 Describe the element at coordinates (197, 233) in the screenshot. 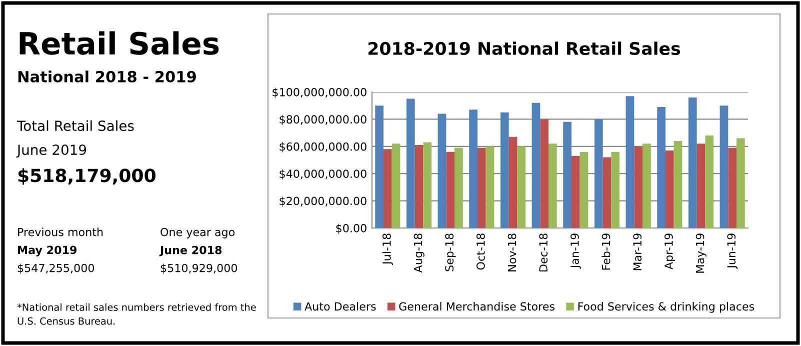

I see `text: One year ago` at that location.